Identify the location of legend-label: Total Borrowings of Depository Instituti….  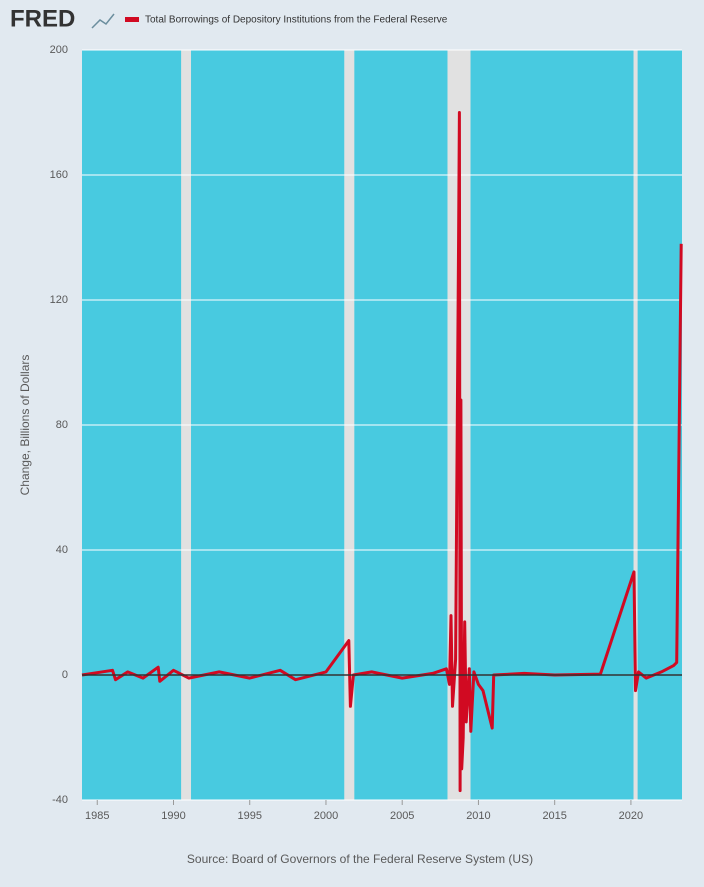
(296, 20).